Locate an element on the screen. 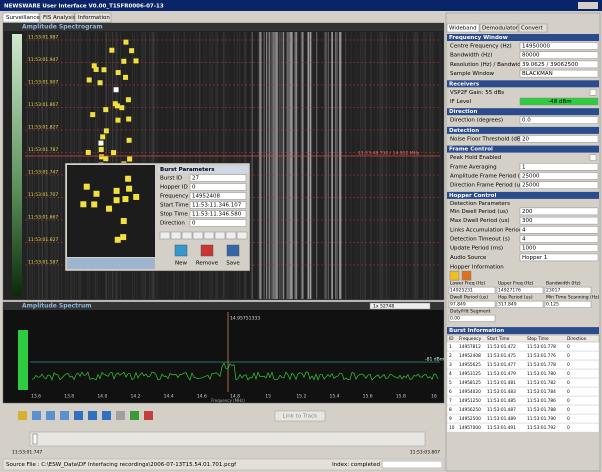 The height and width of the screenshot is (472, 602). setting-label: Update Period (ms) is located at coordinates (476, 249).